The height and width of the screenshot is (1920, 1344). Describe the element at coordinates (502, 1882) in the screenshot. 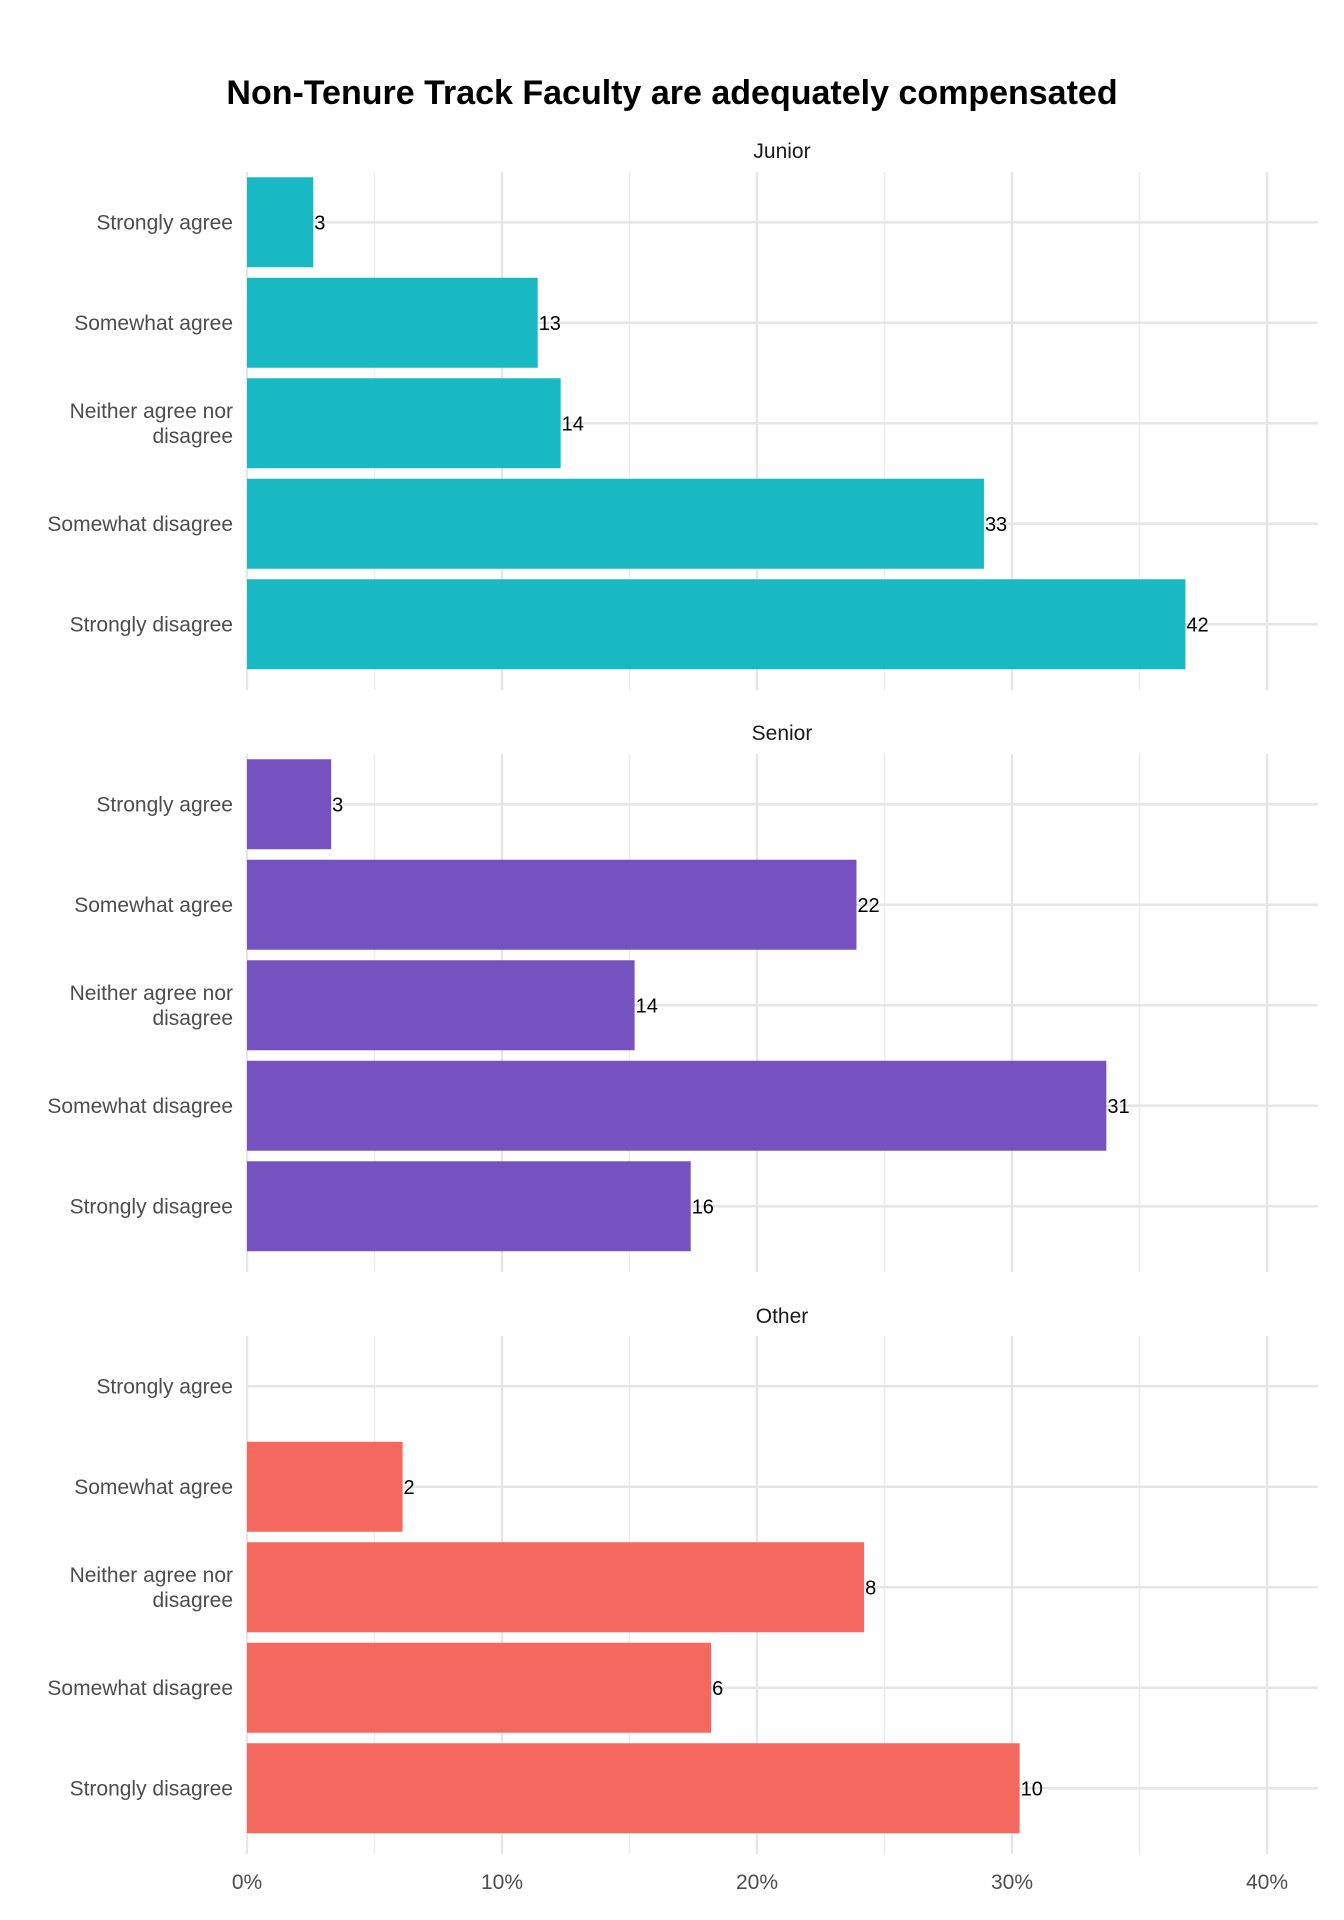

I see `x-tick-label: 10%` at that location.